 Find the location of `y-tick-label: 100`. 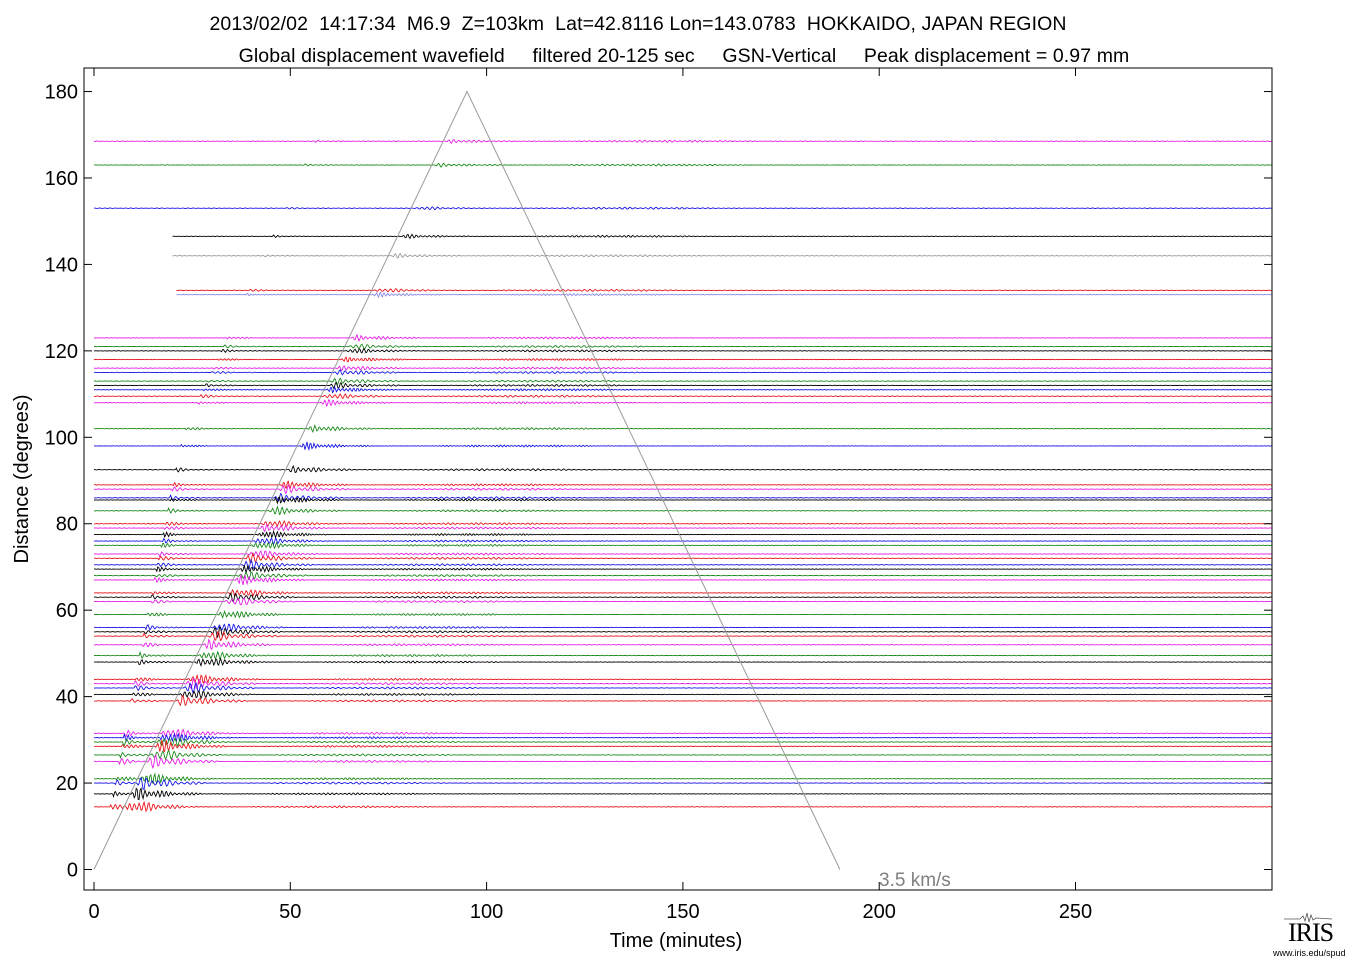

y-tick-label: 100 is located at coordinates (61, 438).